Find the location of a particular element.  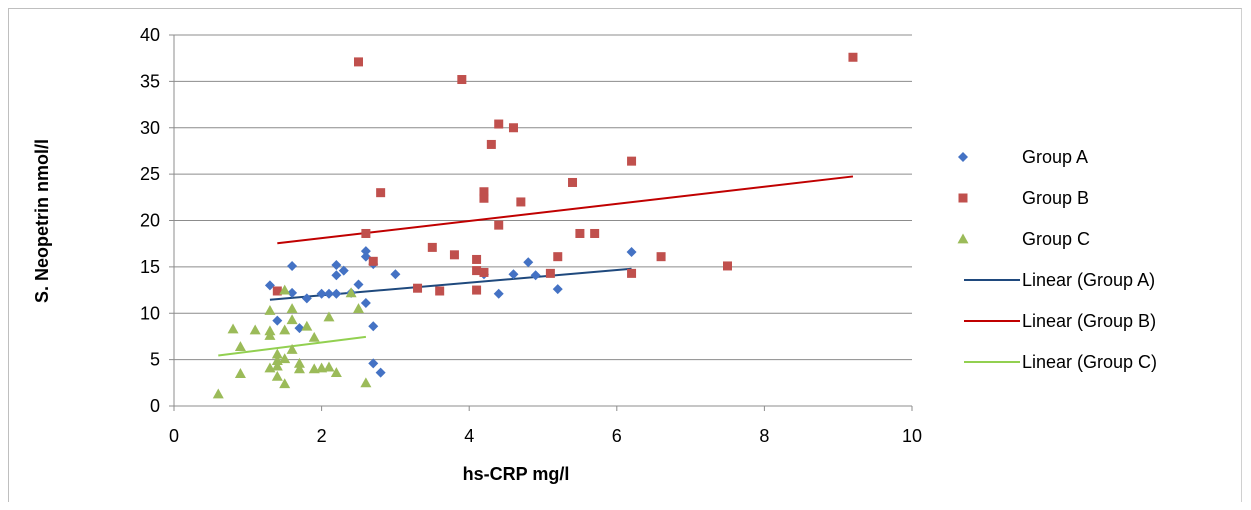

y-tick-label: 0 is located at coordinates (155, 406).